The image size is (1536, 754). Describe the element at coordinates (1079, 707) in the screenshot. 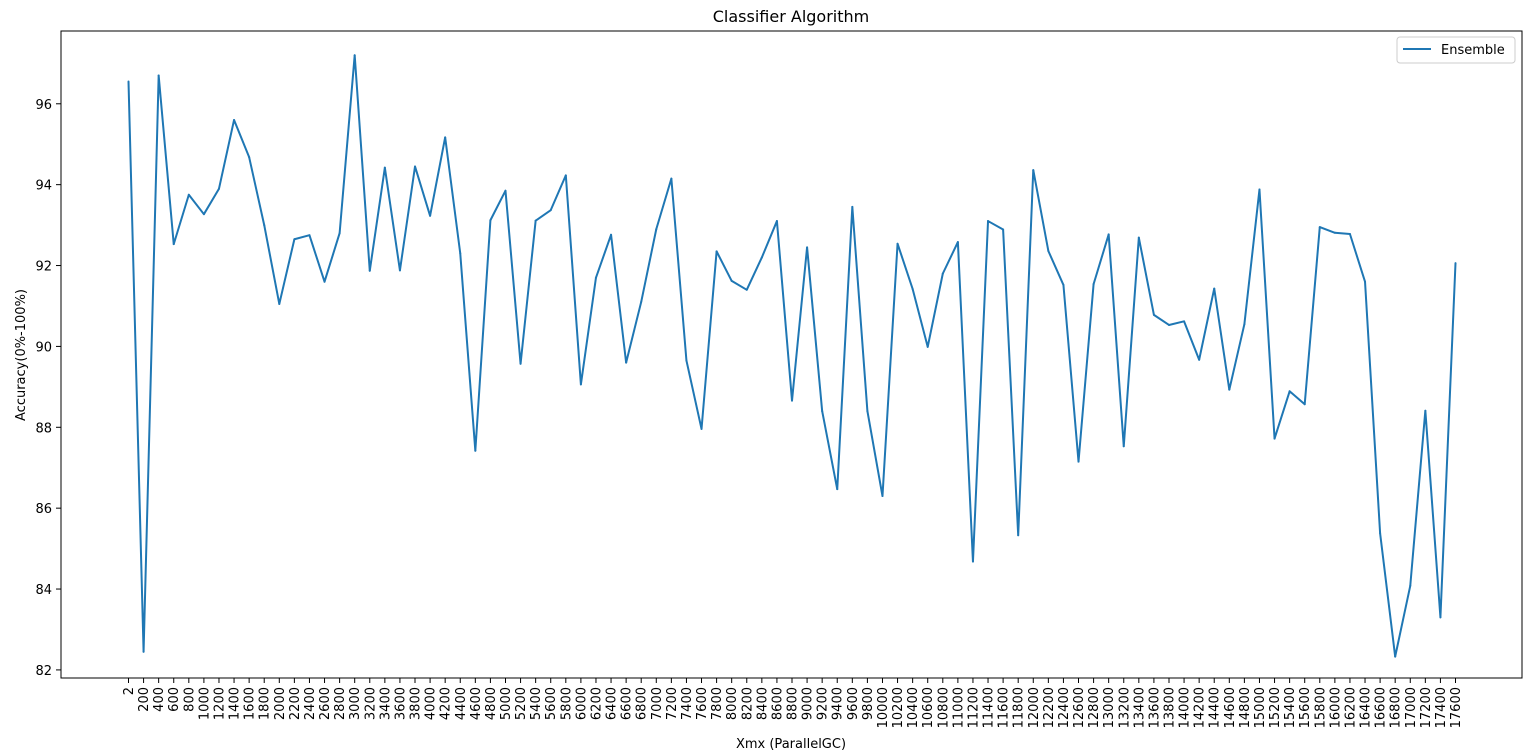

I see `x-tick-label: 12600` at that location.